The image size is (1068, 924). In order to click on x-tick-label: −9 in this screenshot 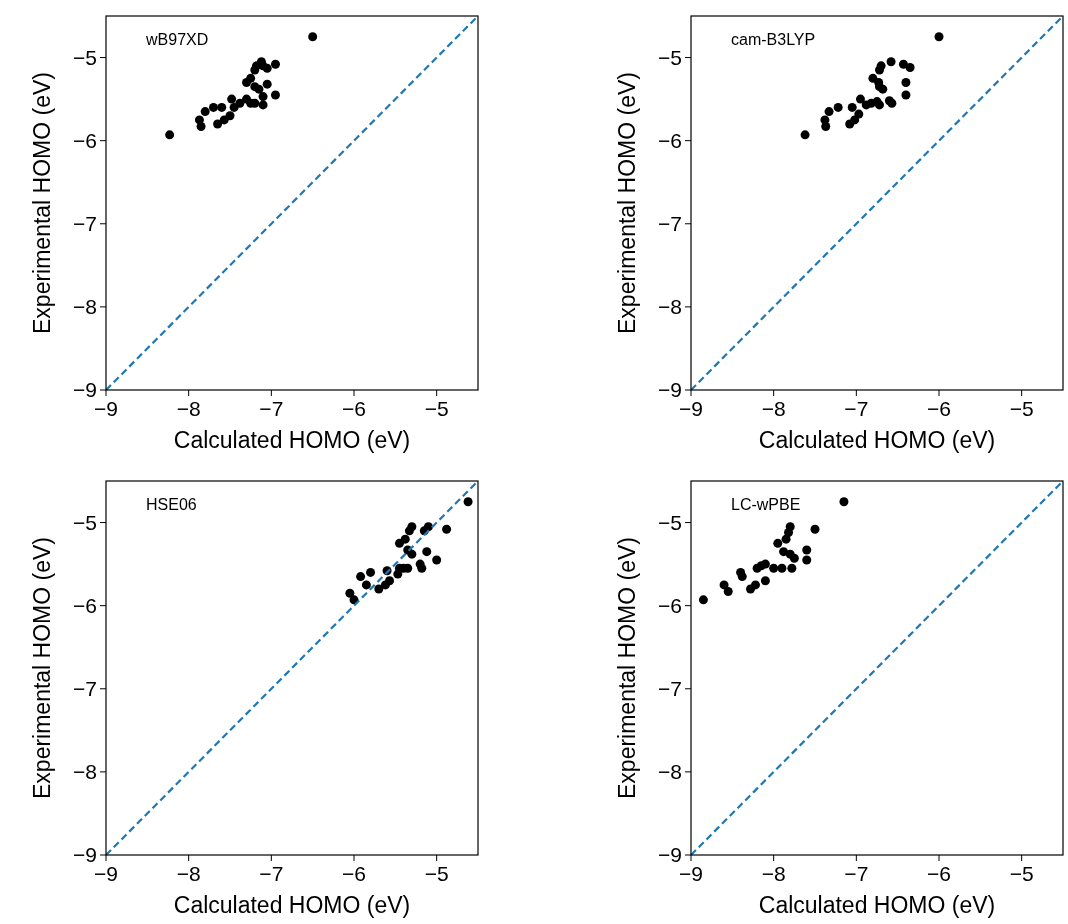, I will do `click(106, 408)`.